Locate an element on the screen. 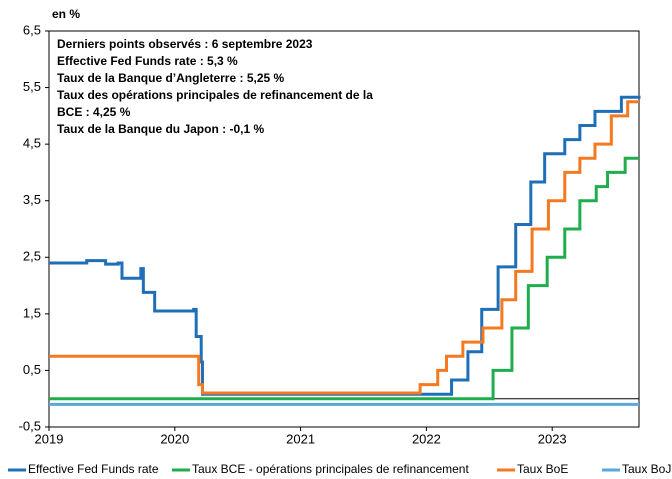 Image resolution: width=672 pixels, height=479 pixels. x-tick-label: 2023 is located at coordinates (552, 438).